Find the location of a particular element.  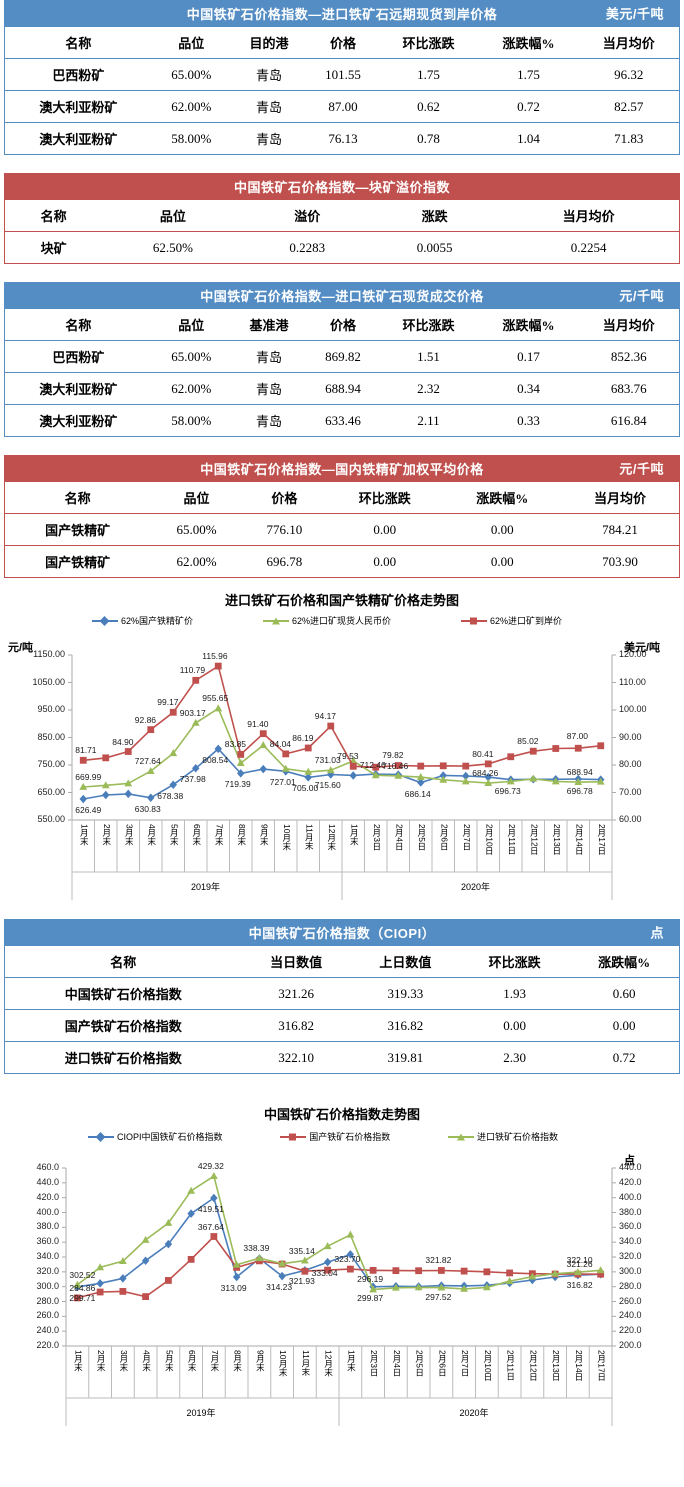

row-name-cell: 块矿 is located at coordinates (53, 247).